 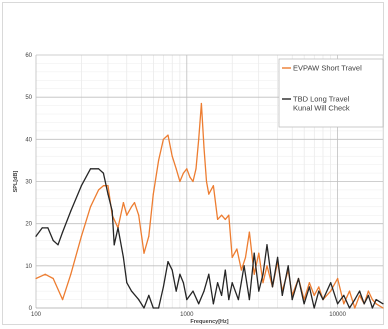 What do you see at coordinates (28, 267) in the screenshot?
I see `y-tick-label: 10` at bounding box center [28, 267].